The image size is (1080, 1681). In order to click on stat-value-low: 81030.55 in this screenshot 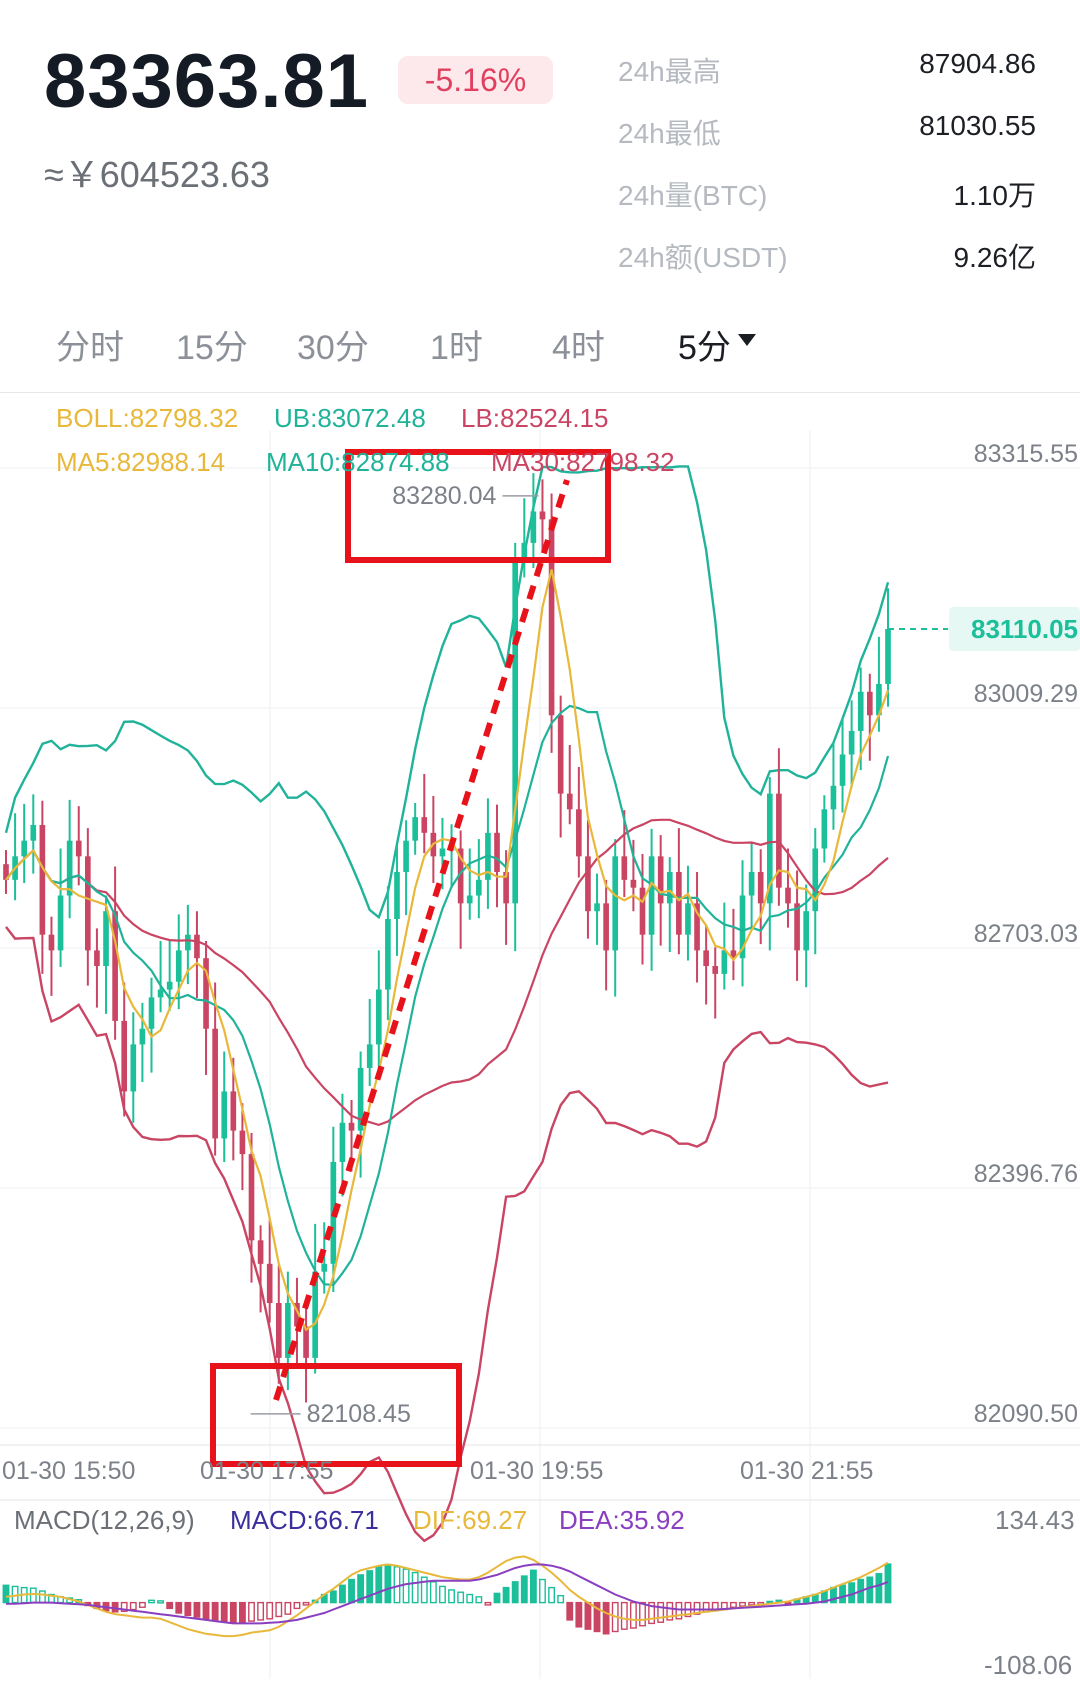, I will do `click(977, 125)`.